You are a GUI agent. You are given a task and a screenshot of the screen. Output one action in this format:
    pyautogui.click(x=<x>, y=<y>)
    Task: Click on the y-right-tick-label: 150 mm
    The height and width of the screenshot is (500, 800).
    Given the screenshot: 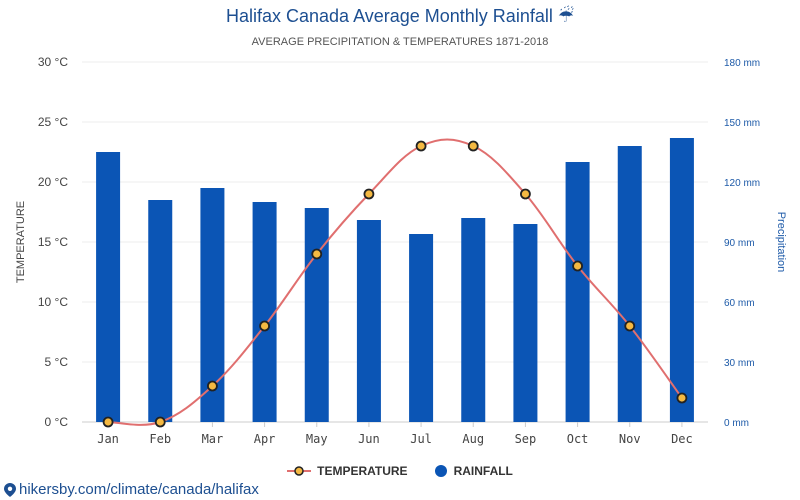 What is the action you would take?
    pyautogui.click(x=742, y=123)
    